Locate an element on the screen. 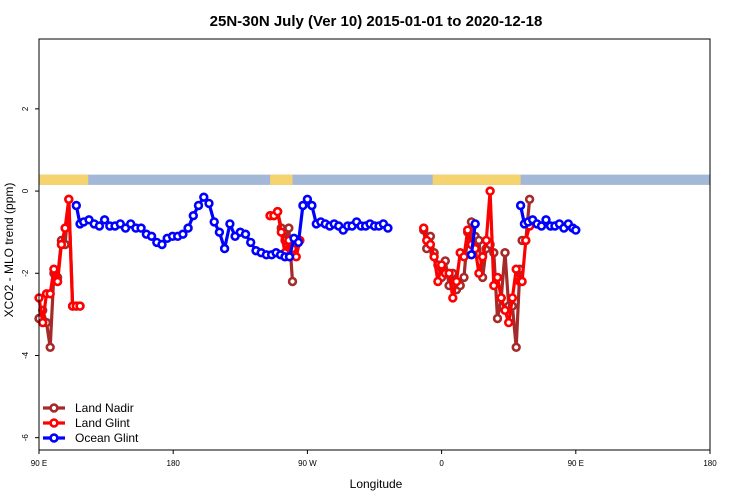 Image resolution: width=750 pixels, height=500 pixels. x-tick-label: 0 is located at coordinates (441, 463).